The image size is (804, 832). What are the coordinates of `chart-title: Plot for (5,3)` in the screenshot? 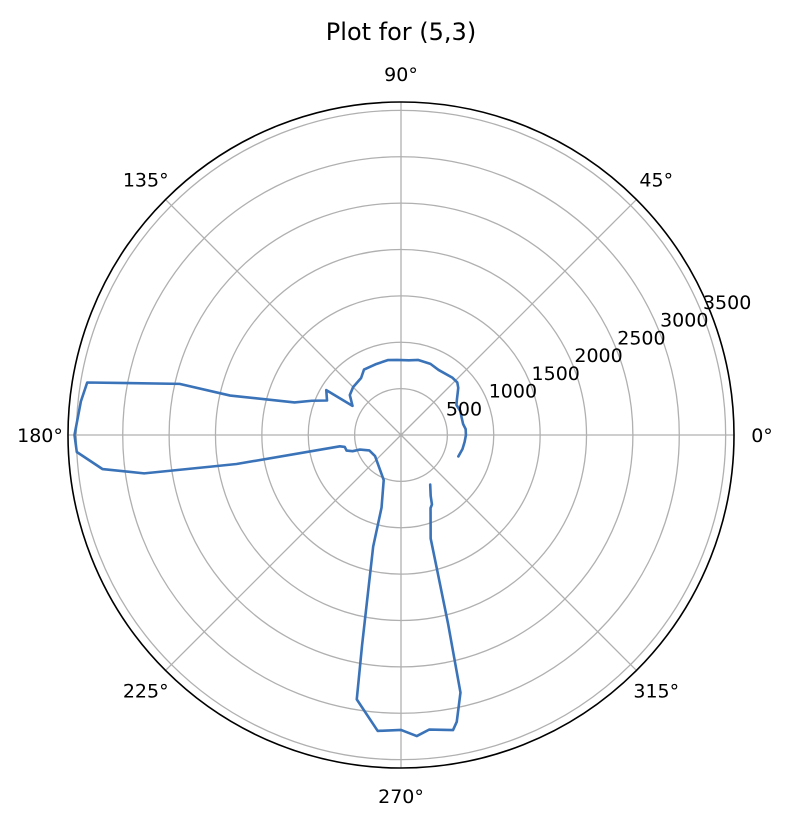 It's located at (401, 32).